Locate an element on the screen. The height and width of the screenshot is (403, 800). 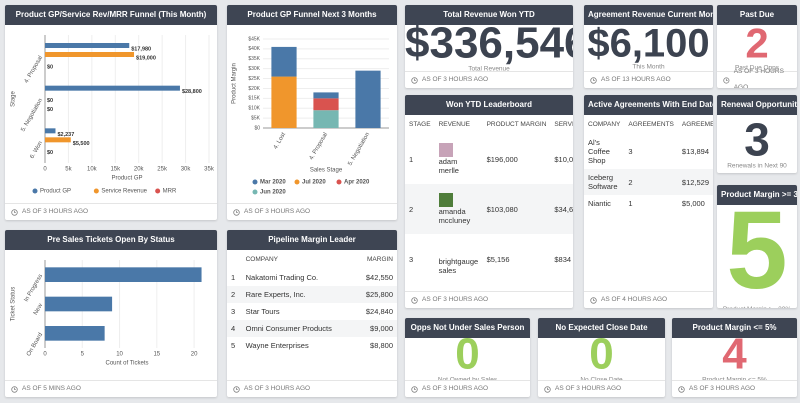
widget-title: Pre Sales Tickets Open By Status is located at coordinates (111, 240).